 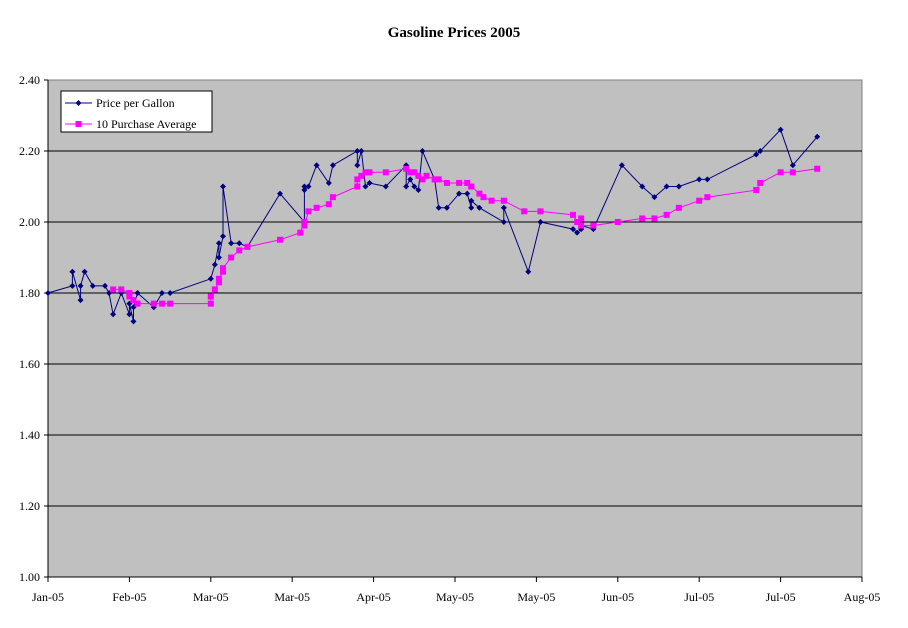 I want to click on y-tick-label: 1.60, so click(x=29, y=364).